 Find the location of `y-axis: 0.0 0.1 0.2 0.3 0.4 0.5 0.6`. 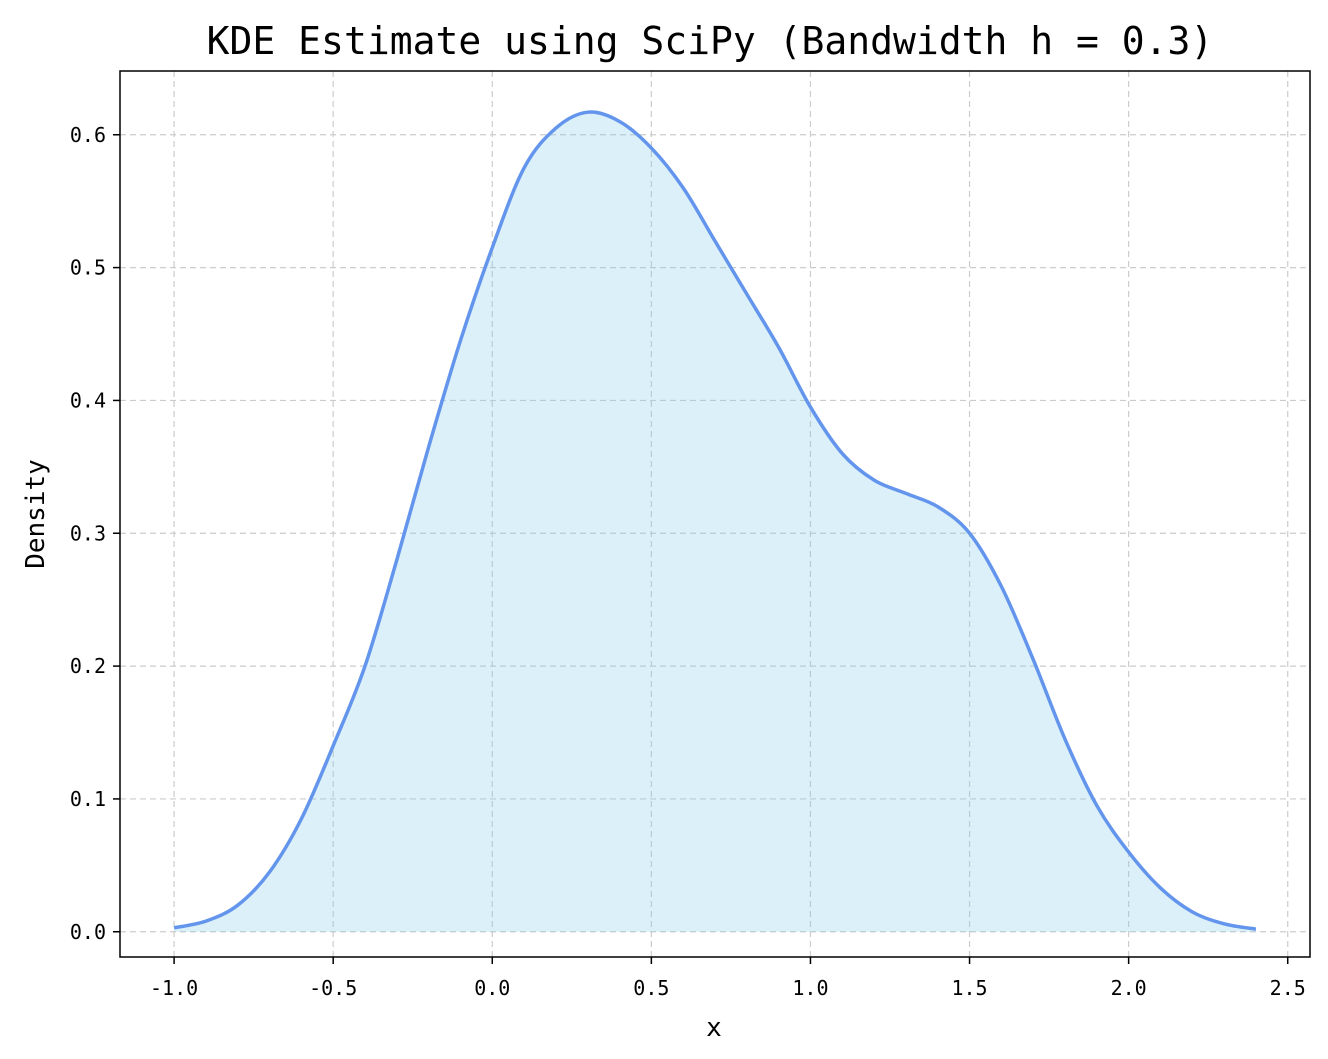

y-axis: 0.0 0.1 0.2 0.3 0.4 0.5 0.6 is located at coordinates (95, 533).